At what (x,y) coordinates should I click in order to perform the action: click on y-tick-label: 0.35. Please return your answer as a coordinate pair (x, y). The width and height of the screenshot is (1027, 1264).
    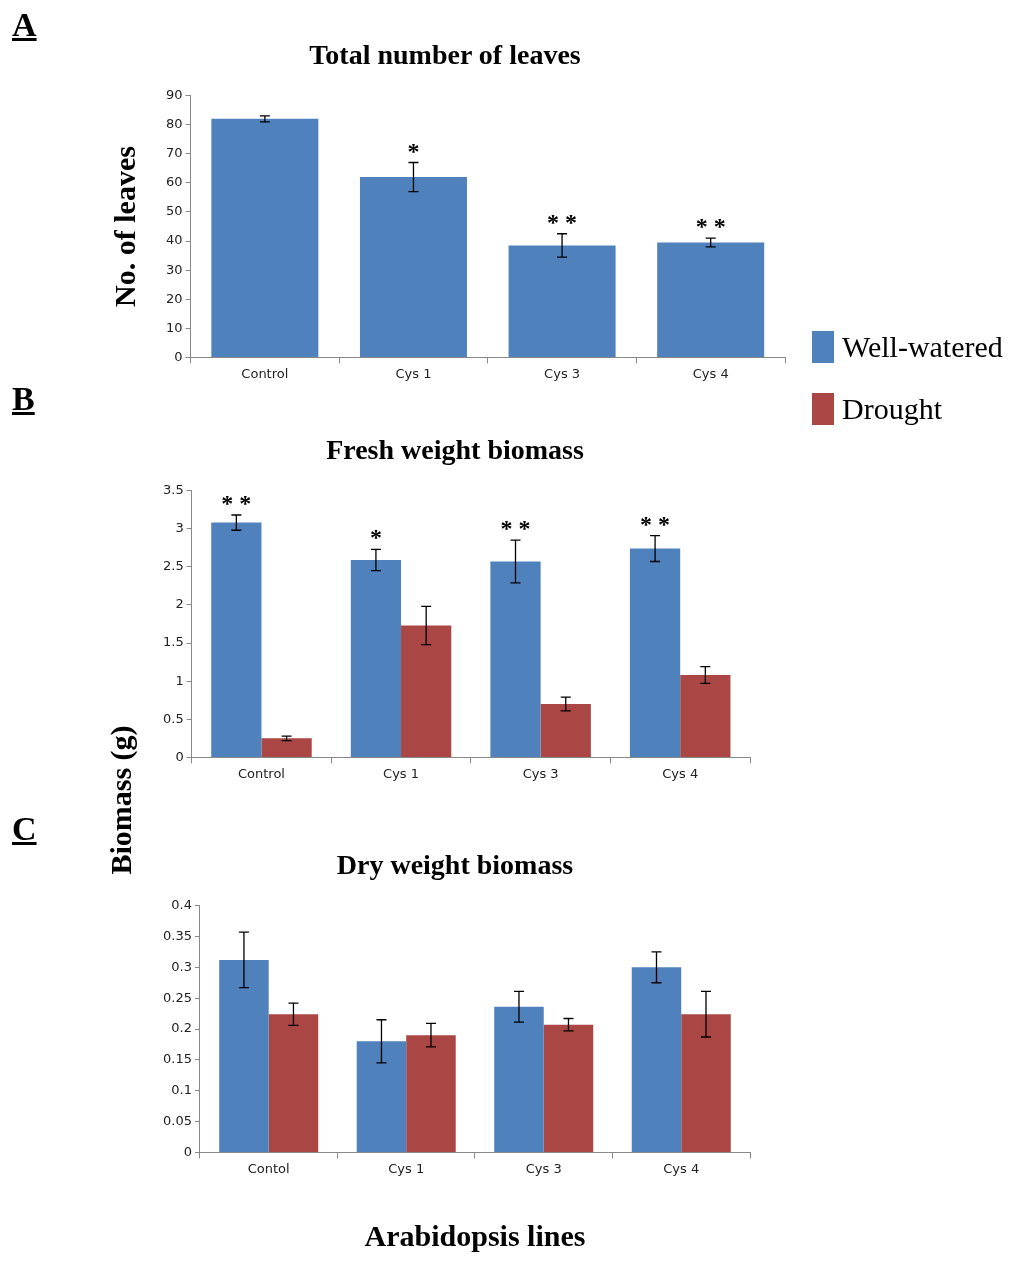
    Looking at the image, I should click on (177, 935).